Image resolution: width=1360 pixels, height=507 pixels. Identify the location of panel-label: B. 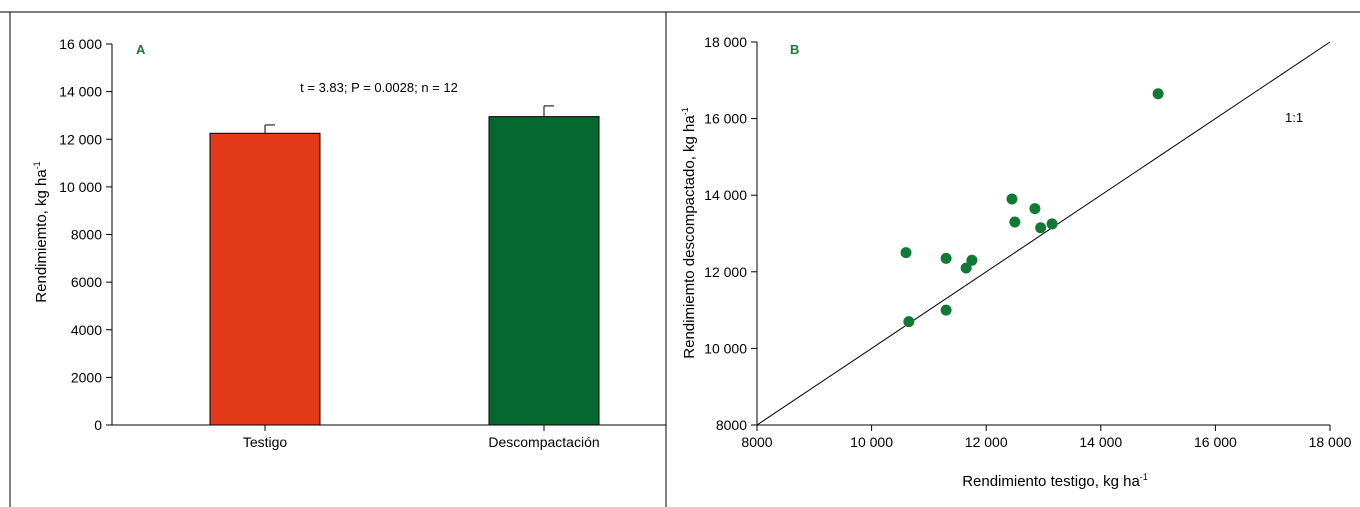
(794, 49).